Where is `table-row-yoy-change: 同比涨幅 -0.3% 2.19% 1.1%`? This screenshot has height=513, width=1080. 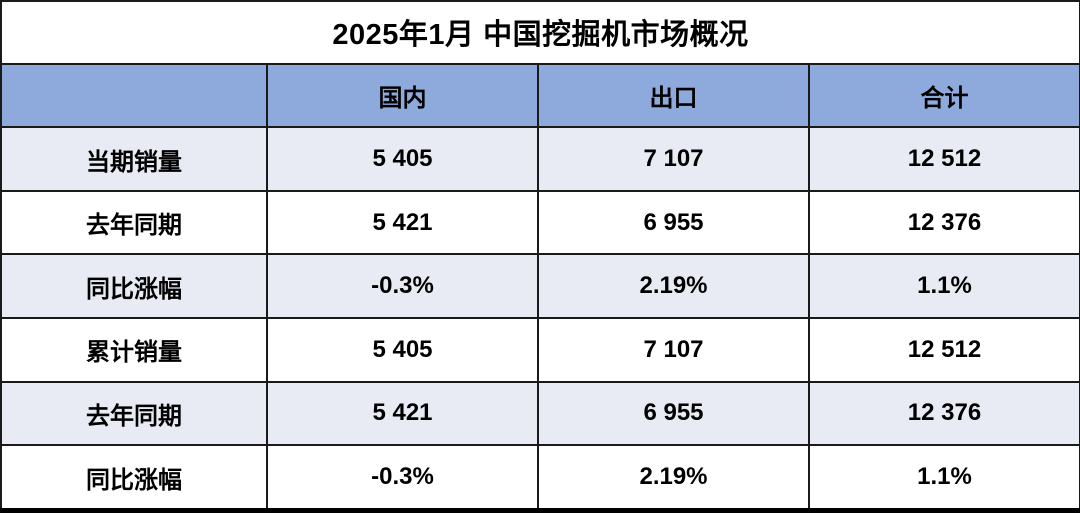 table-row-yoy-change: 同比涨幅 -0.3% 2.19% 1.1% is located at coordinates (540, 286).